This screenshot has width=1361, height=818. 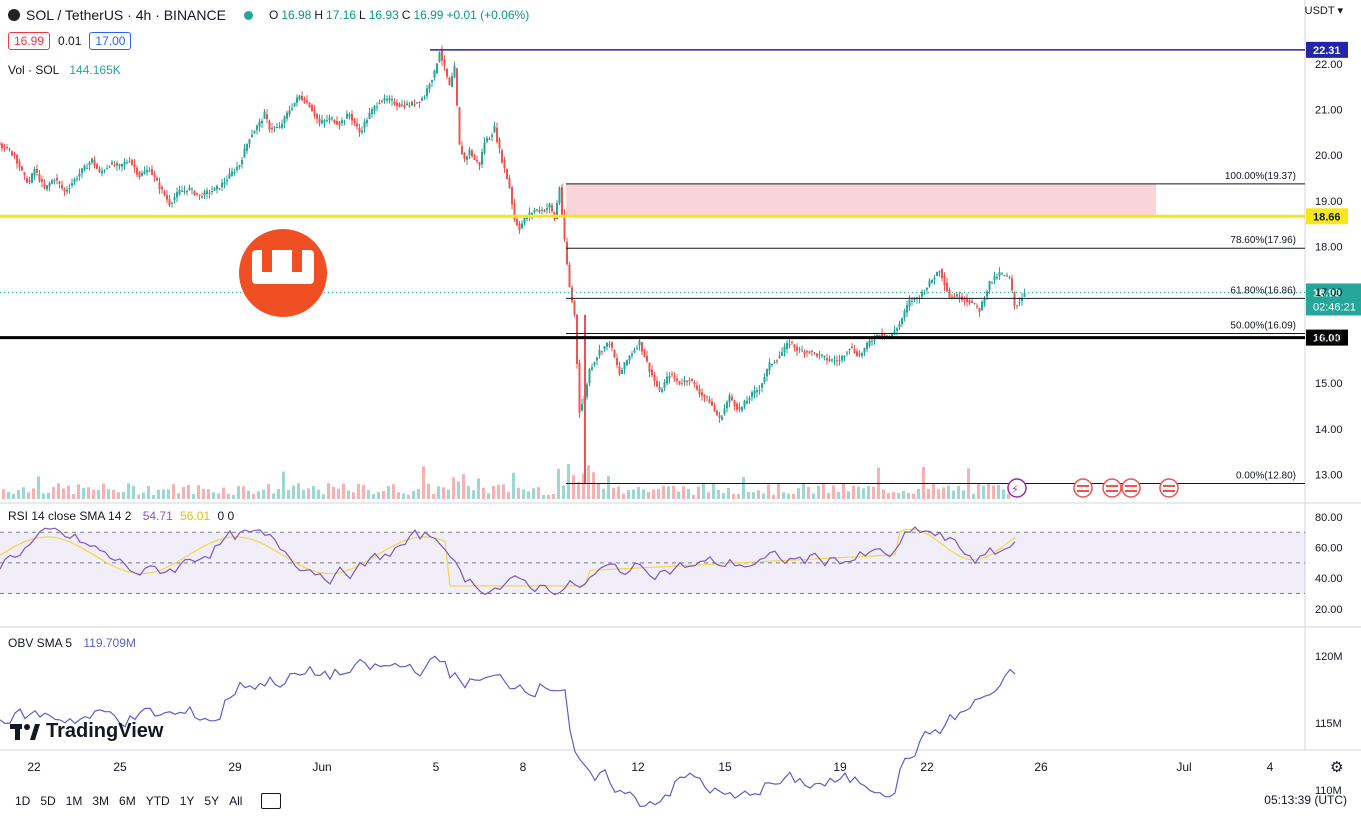 What do you see at coordinates (1324, 10) in the screenshot?
I see `currency-selector: USDT ▾` at bounding box center [1324, 10].